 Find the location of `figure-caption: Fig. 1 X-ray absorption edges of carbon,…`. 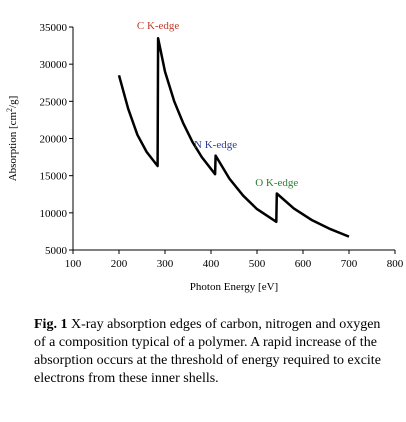

figure-caption: Fig. 1 X-ray absorption edges of carbon,… is located at coordinates (209, 352).